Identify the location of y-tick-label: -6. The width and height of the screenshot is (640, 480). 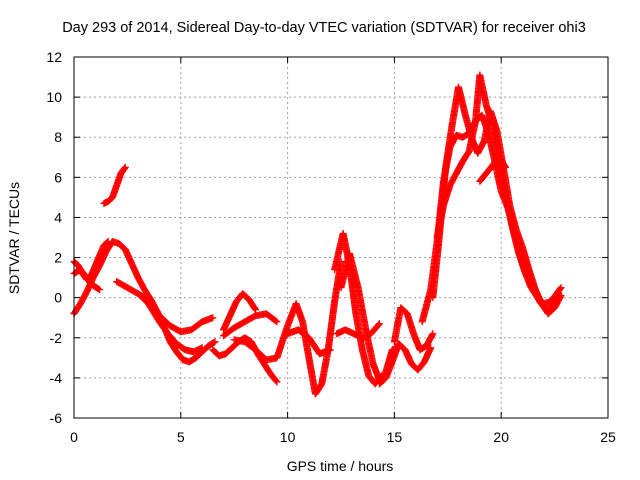
(56, 418).